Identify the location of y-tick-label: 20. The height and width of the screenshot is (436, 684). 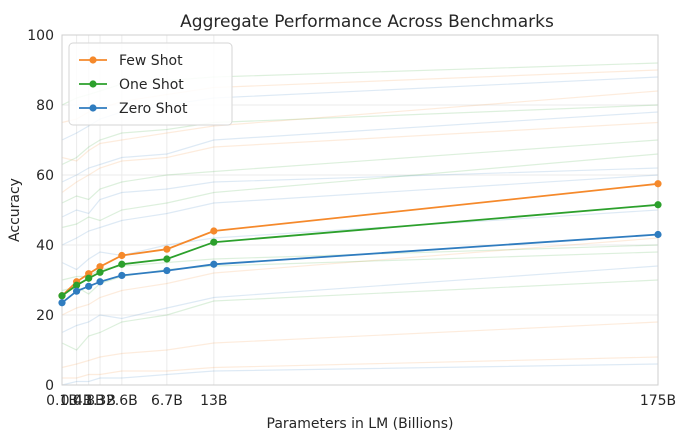
(45, 316).